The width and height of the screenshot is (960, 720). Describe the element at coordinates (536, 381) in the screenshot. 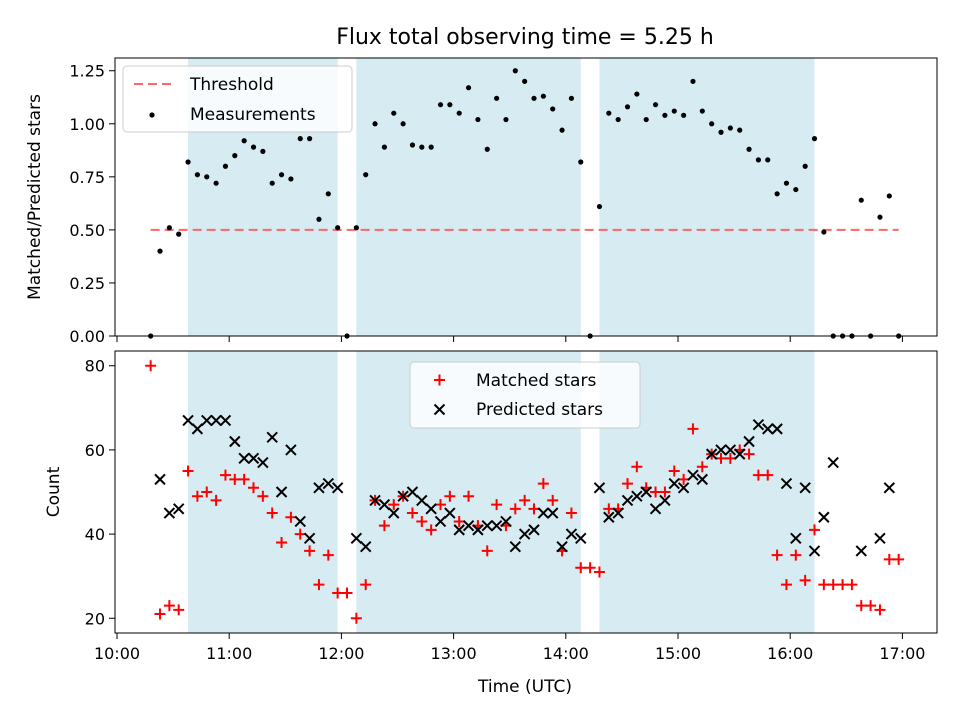

I see `legend-matched-label: Matched stars` at that location.